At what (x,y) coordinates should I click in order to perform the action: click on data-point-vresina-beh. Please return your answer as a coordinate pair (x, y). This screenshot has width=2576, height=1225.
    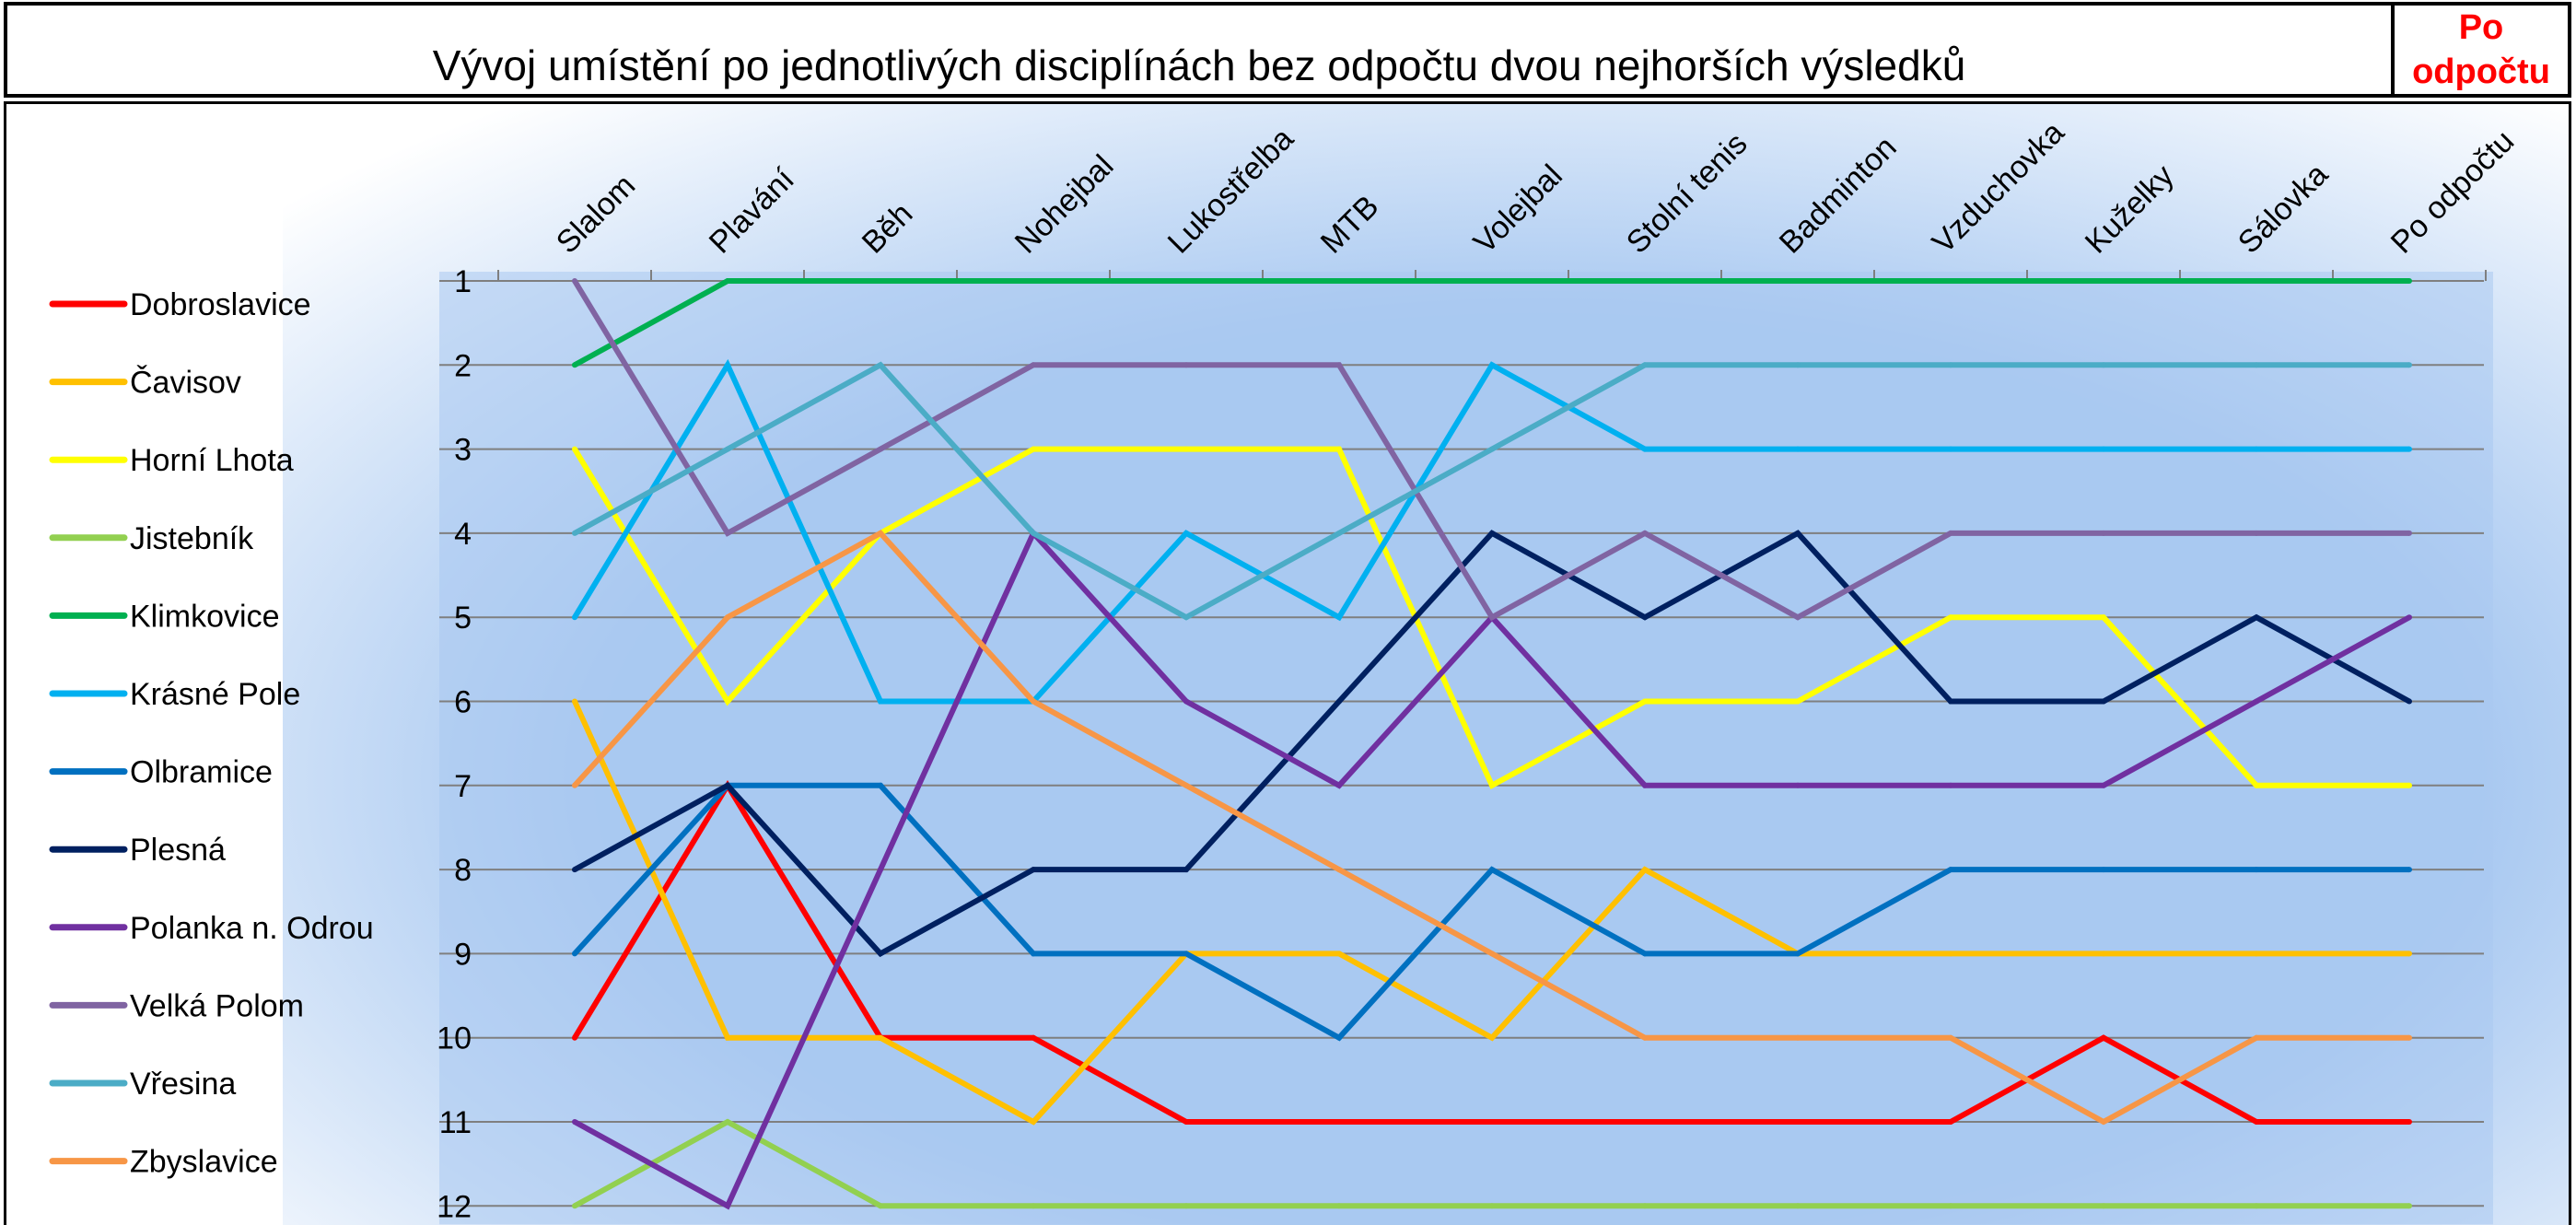
    Looking at the image, I should click on (880, 365).